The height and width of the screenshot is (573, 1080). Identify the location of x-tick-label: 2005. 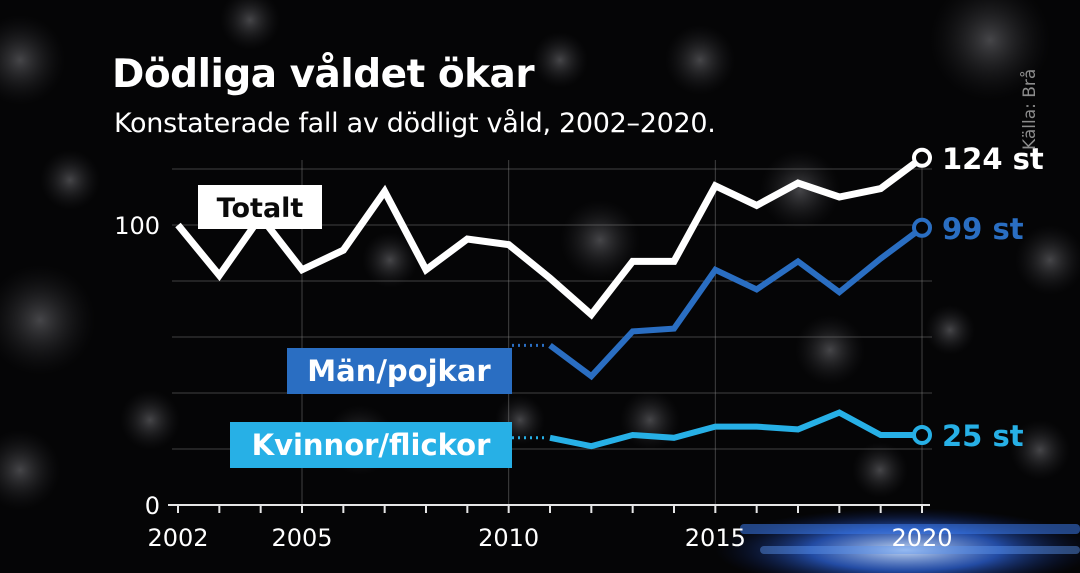
(301, 538).